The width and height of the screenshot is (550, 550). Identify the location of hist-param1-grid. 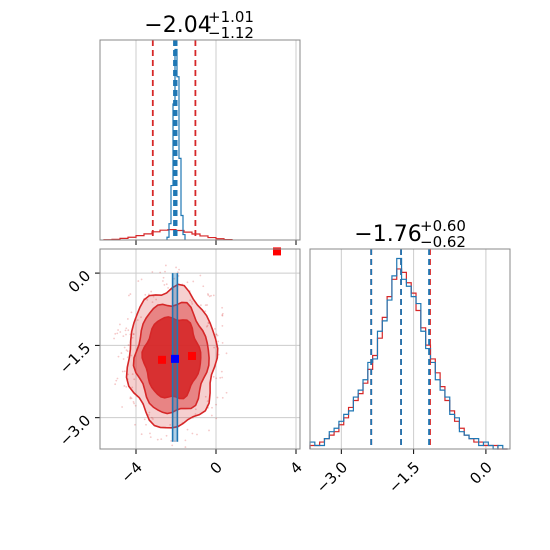
(413, 349).